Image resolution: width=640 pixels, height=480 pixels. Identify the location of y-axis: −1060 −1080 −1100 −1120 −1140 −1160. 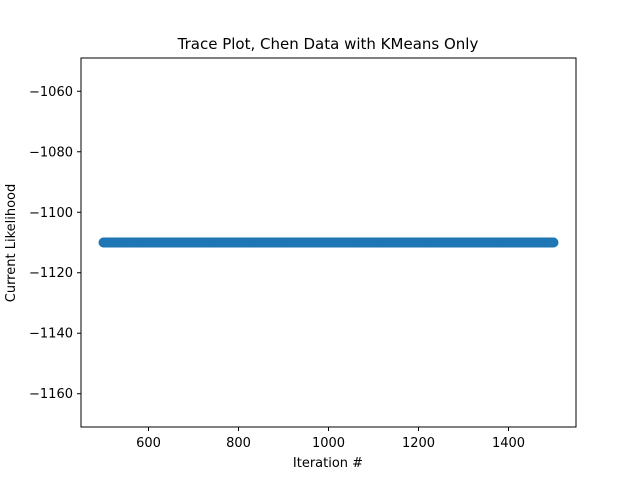
(55, 243).